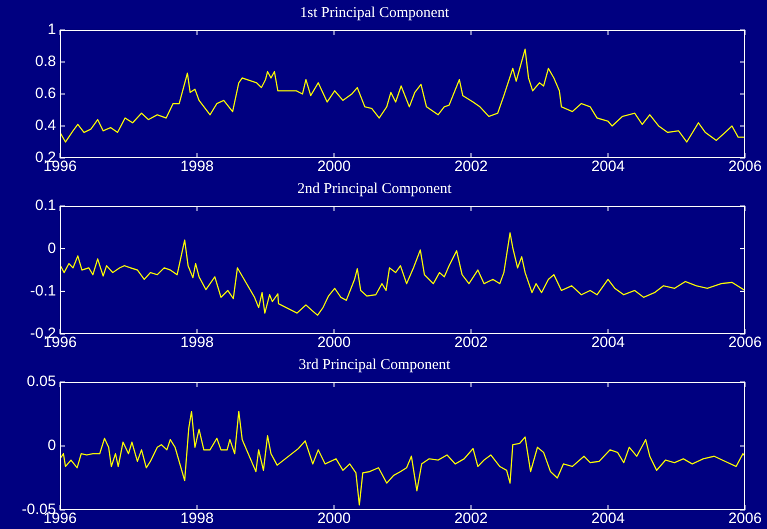 The width and height of the screenshot is (767, 529). I want to click on y-tick-label: 0.6, so click(45, 93).